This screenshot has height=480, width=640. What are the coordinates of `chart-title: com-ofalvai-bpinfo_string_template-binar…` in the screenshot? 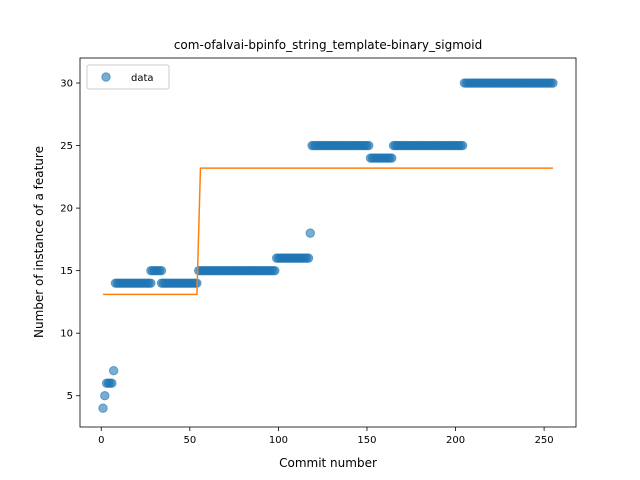 It's located at (328, 45).